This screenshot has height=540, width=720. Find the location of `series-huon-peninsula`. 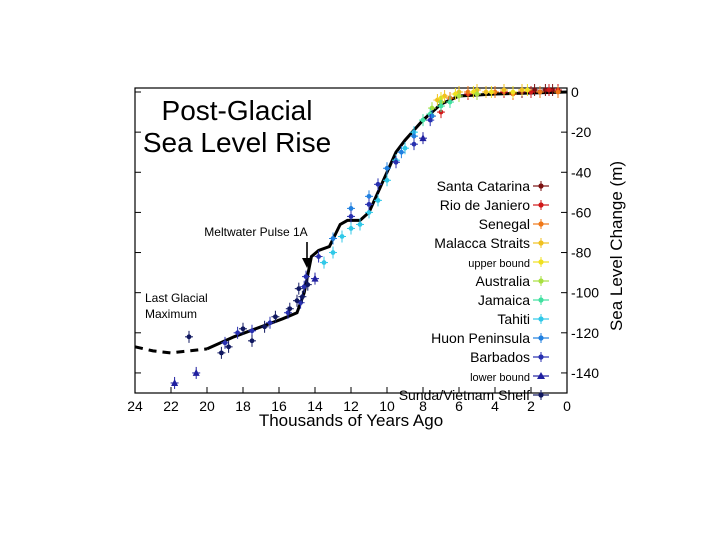

series-huon-peninsula is located at coordinates (382, 177).